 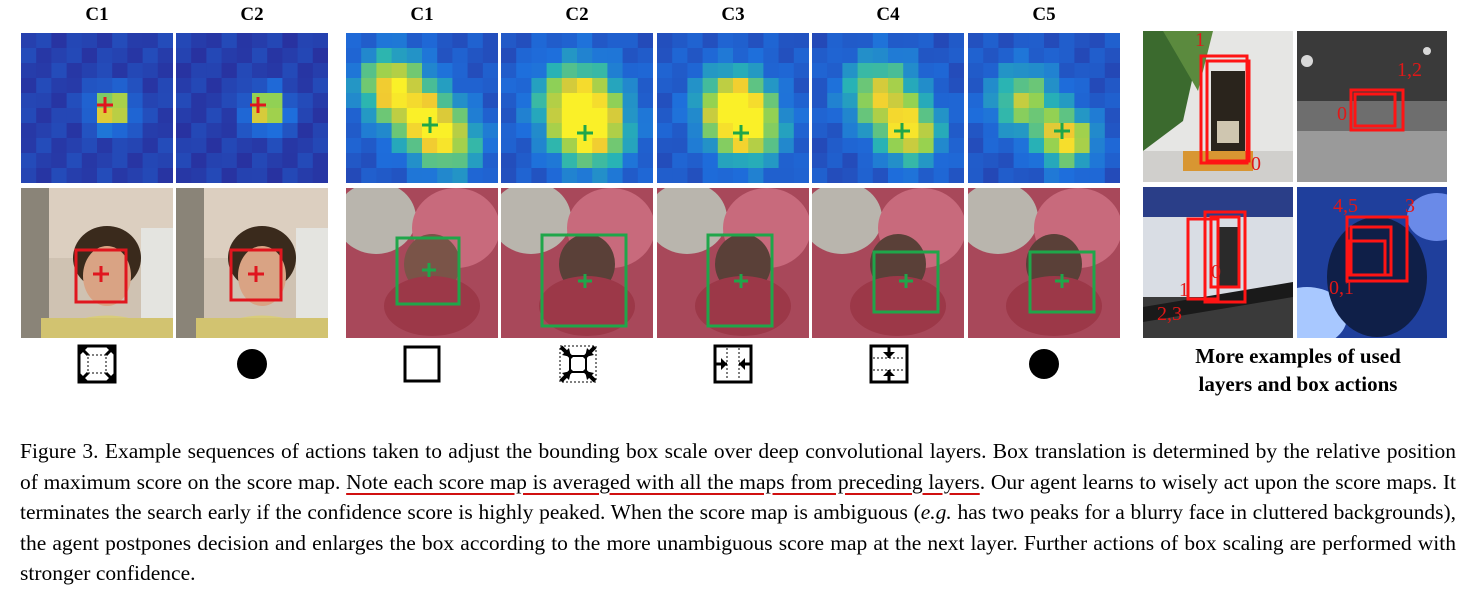 I want to click on box-layer-label: 0,1, so click(x=1341, y=288).